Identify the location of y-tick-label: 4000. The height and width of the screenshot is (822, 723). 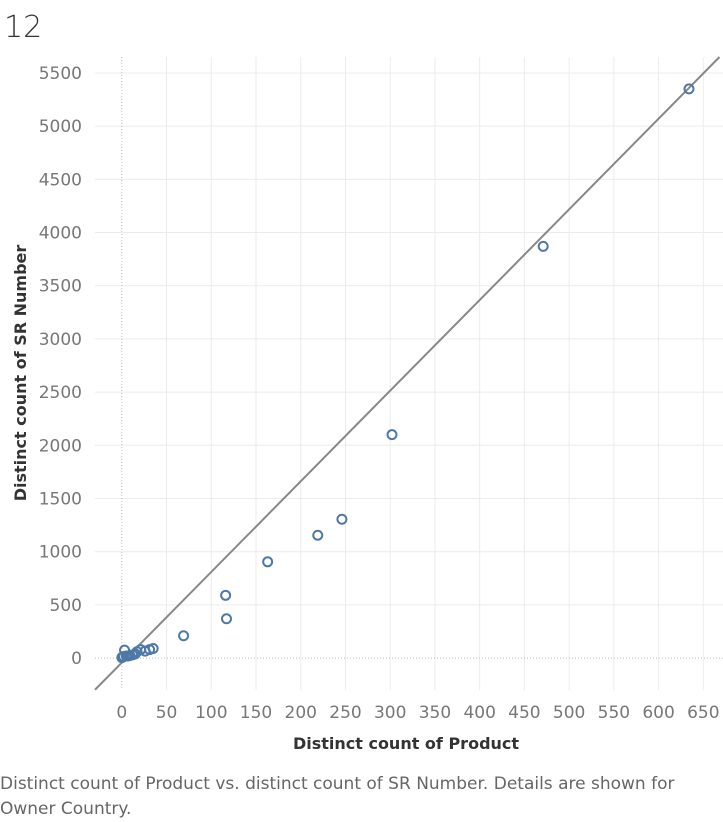
(60, 234).